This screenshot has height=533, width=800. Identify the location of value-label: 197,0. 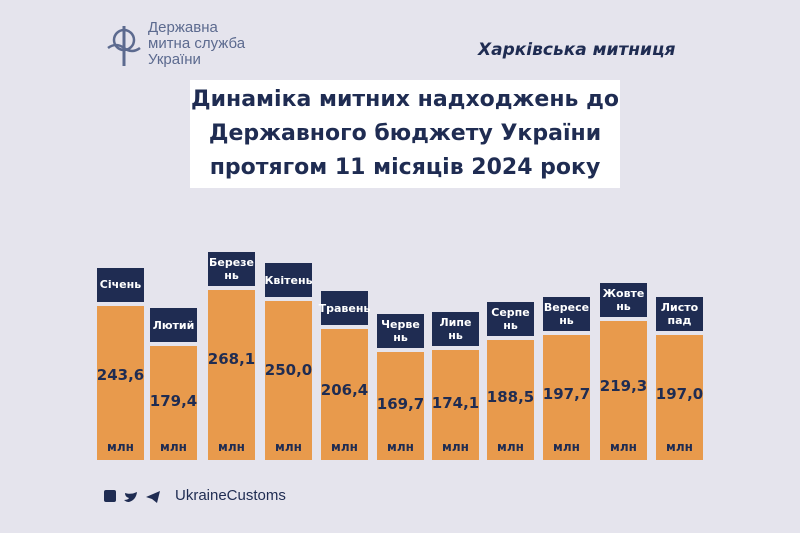
(679, 394).